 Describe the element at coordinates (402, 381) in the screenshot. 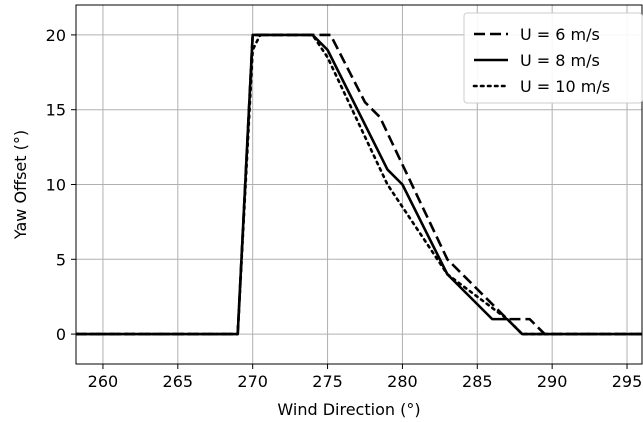

I see `x-tick-label: 280` at that location.